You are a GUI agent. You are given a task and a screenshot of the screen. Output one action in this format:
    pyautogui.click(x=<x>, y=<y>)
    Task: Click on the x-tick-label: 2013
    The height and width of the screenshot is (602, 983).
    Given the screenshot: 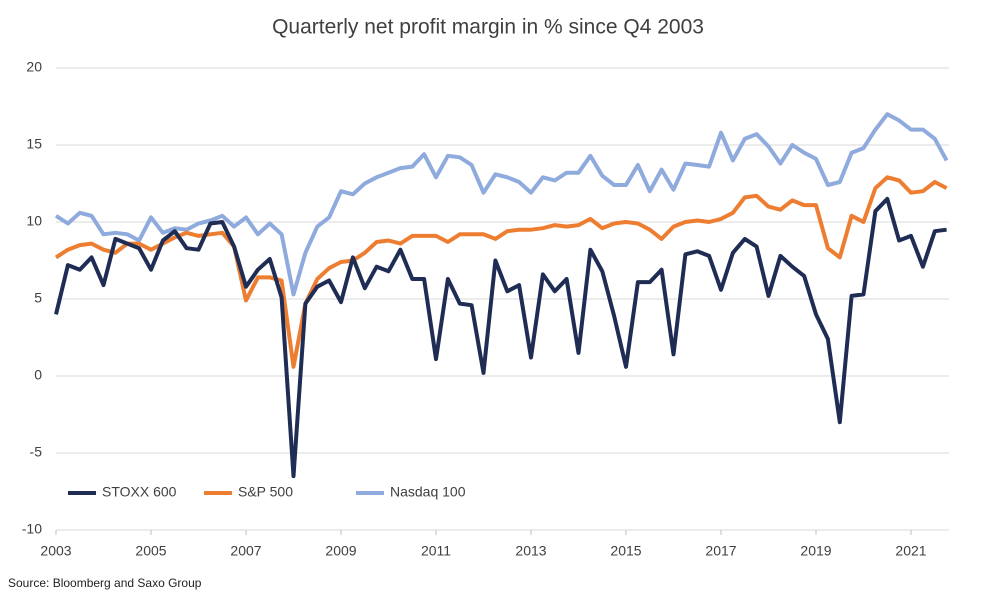 What is the action you would take?
    pyautogui.click(x=530, y=551)
    